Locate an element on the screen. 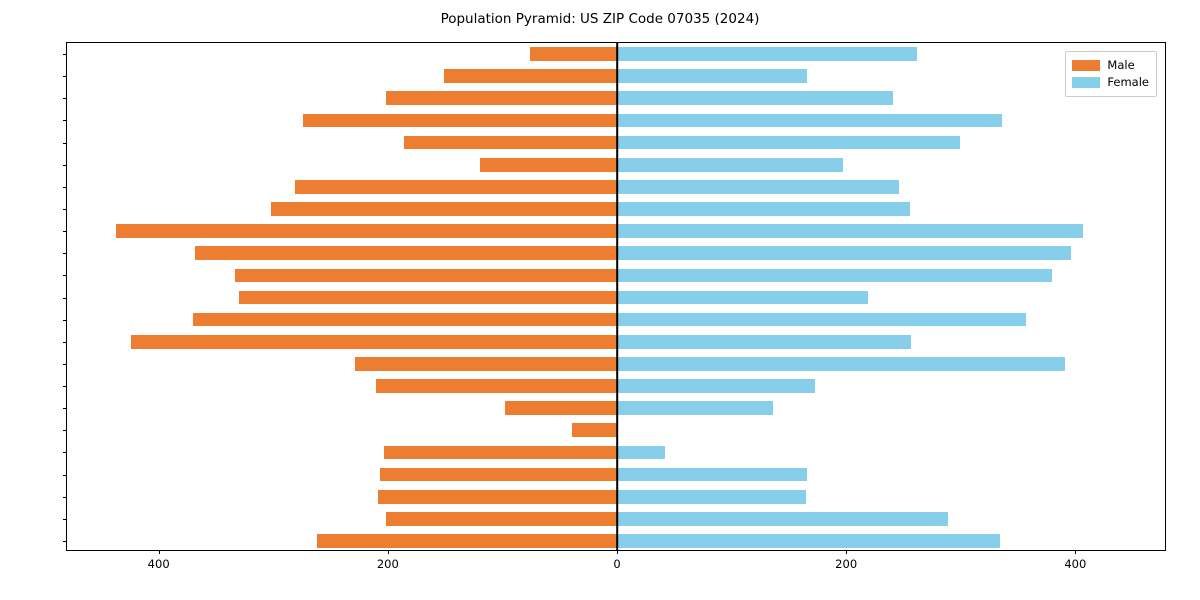 The width and height of the screenshot is (1200, 600). legend-swatch-male-icon is located at coordinates (1086, 65).